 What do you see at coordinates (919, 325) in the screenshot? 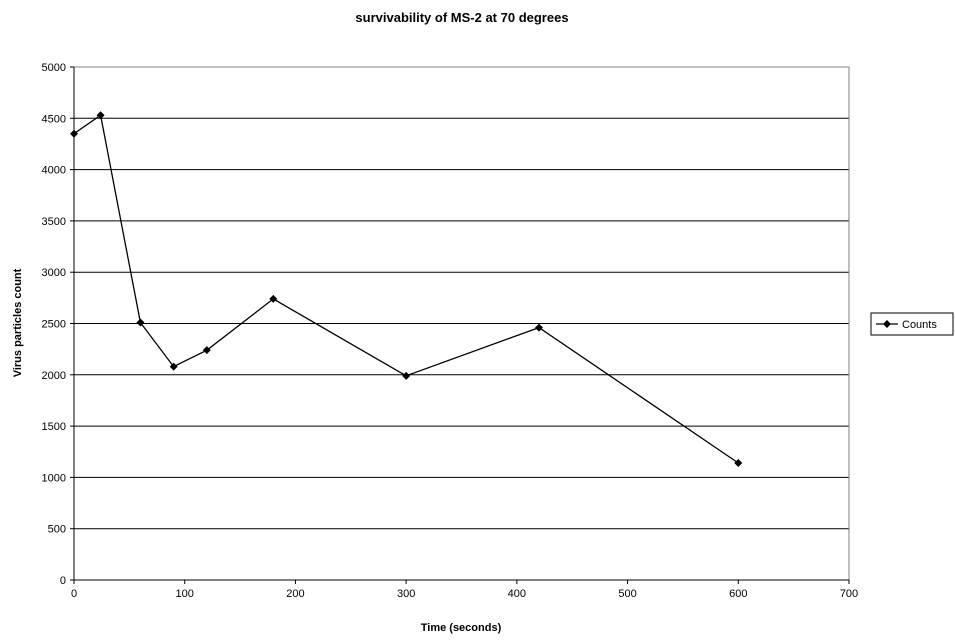
I see `legend-label: Counts` at bounding box center [919, 325].